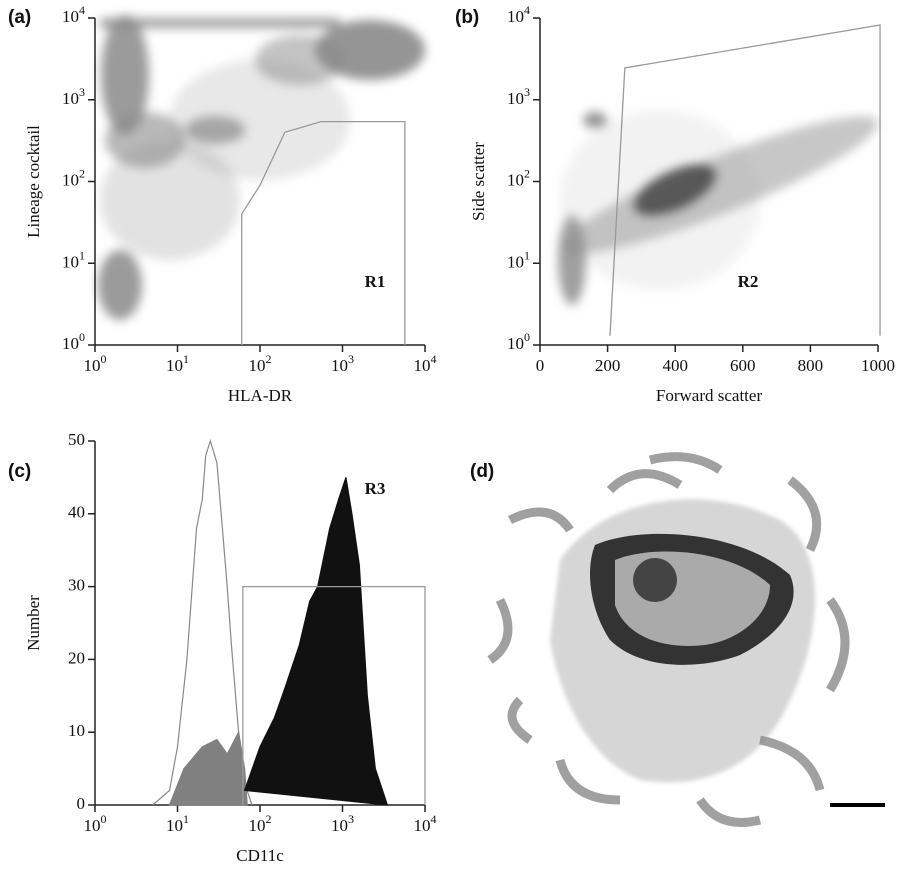 This screenshot has width=901, height=880. What do you see at coordinates (76, 585) in the screenshot?
I see `tick-label: 30` at bounding box center [76, 585].